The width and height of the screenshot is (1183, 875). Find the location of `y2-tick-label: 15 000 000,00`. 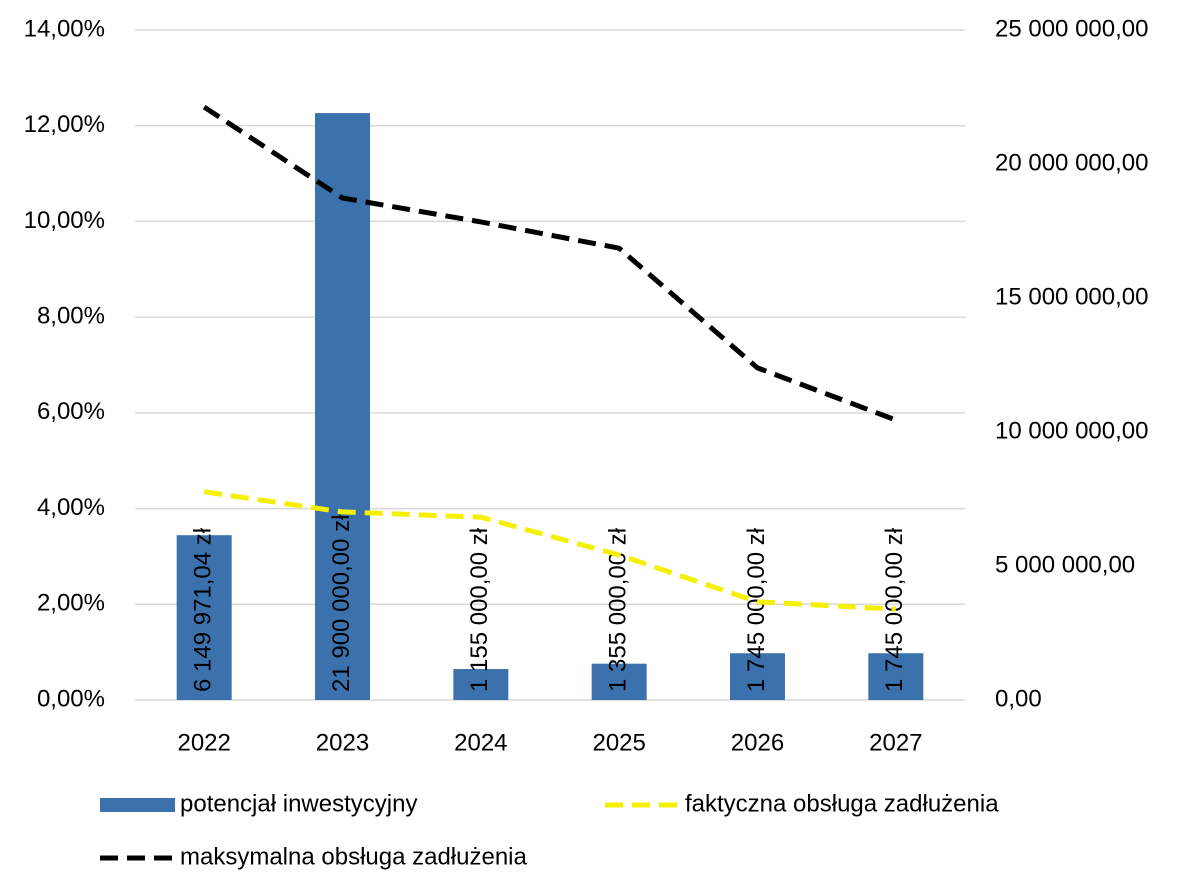

y2-tick-label: 15 000 000,00 is located at coordinates (1071, 296).